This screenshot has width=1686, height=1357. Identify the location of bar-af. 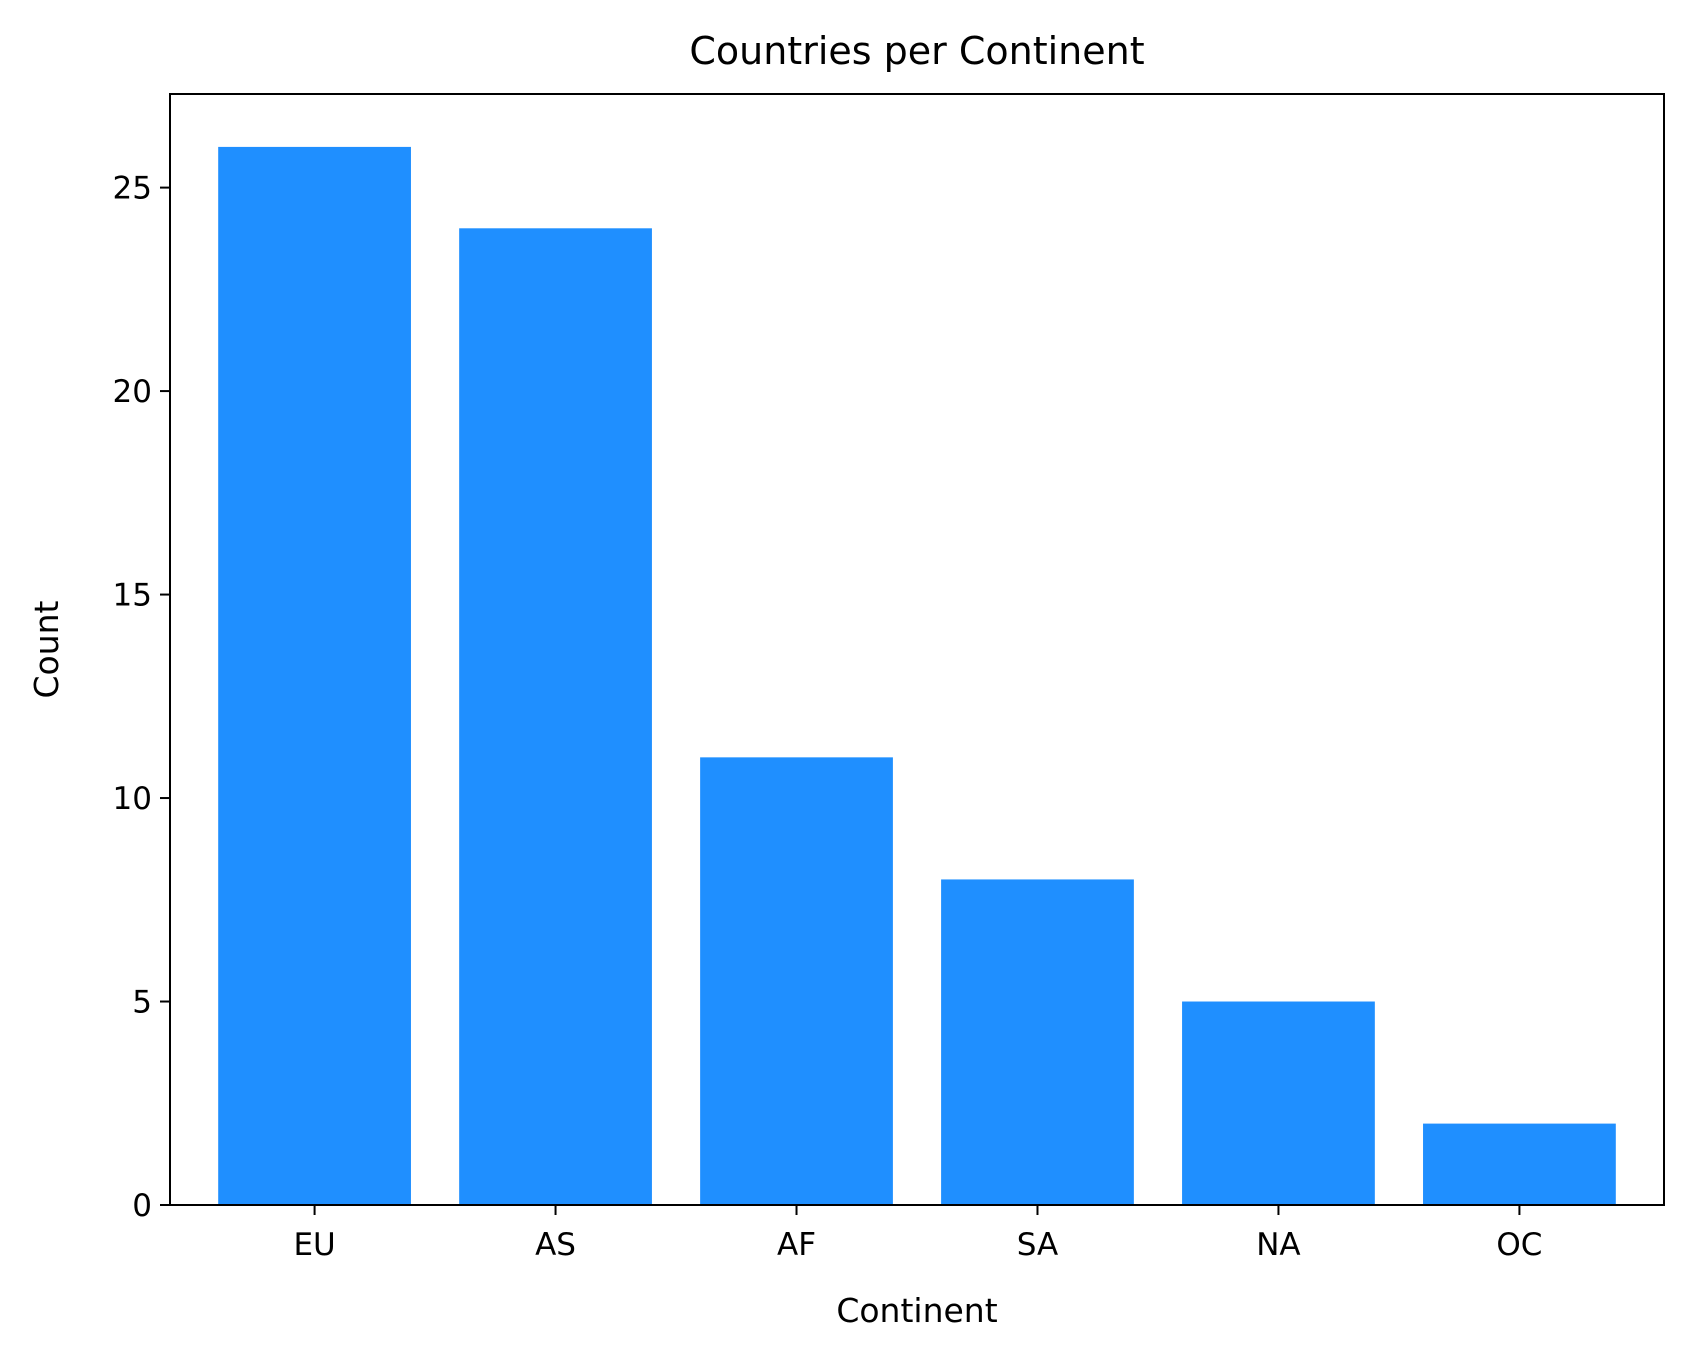
(796, 981).